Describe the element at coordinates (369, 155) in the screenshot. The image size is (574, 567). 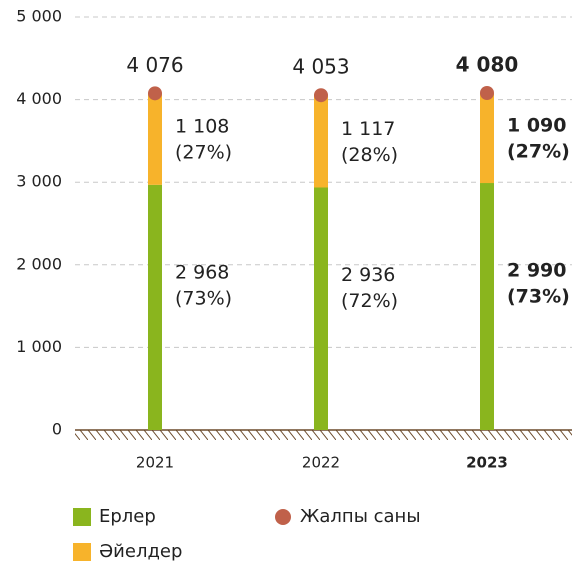
I see `share-label: (28%)` at that location.